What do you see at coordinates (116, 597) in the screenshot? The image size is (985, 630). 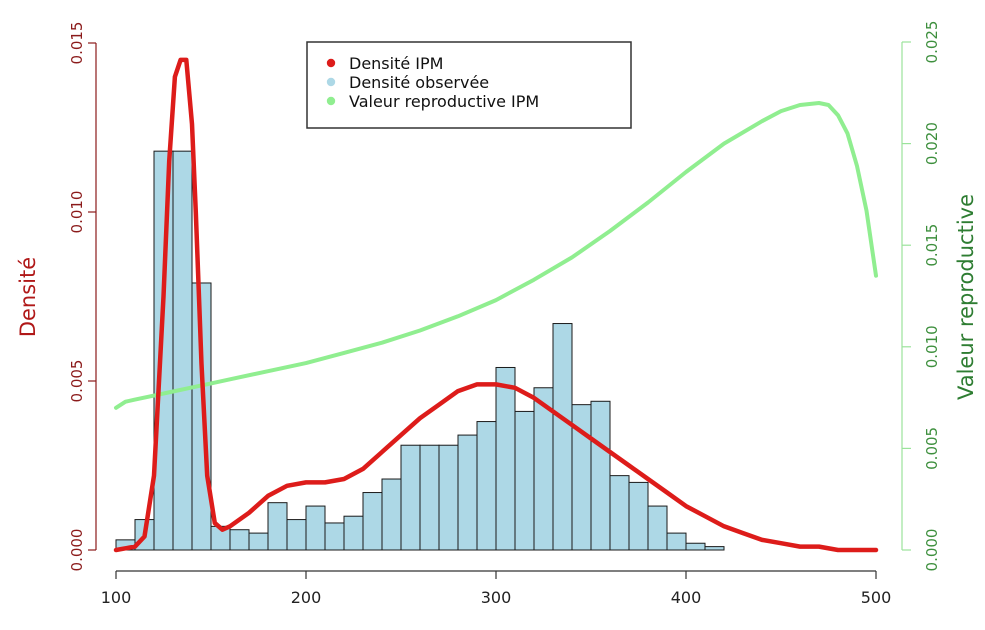 I see `x-tick-label: 100` at bounding box center [116, 597].